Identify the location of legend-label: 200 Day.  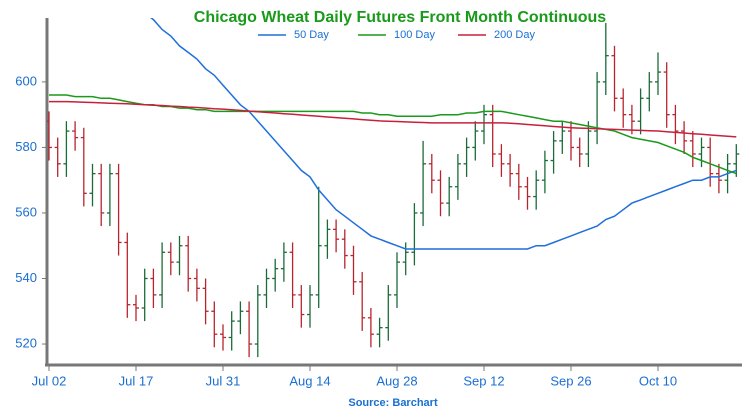
(514, 35).